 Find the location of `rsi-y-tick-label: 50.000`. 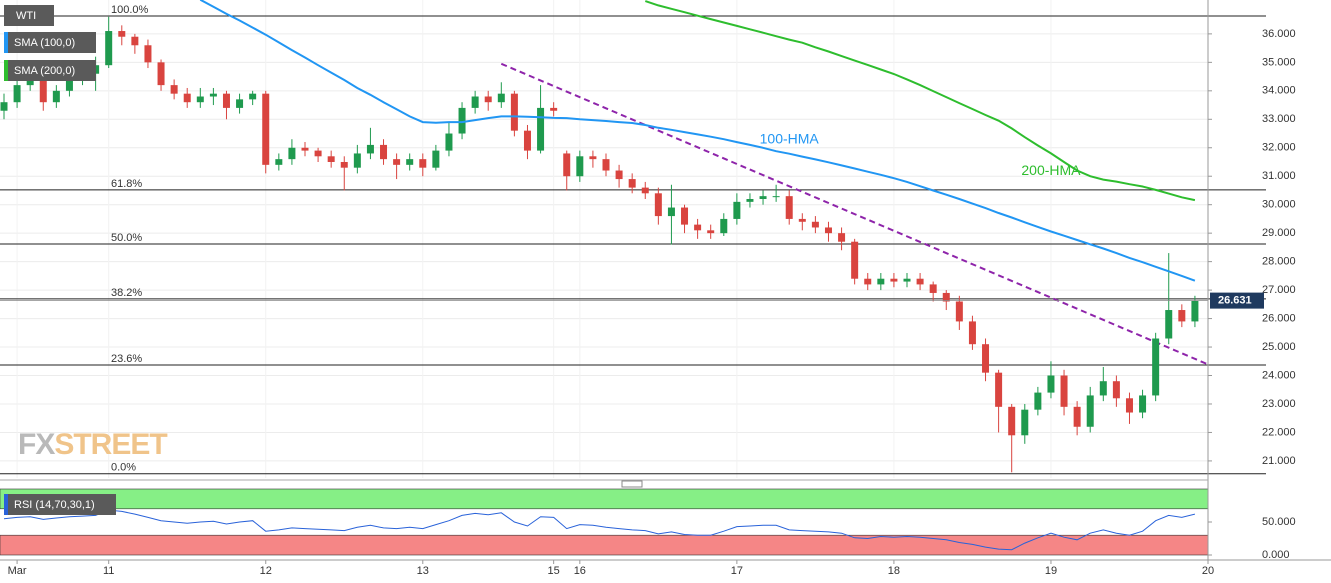

rsi-y-tick-label: 50.000 is located at coordinates (1279, 522).